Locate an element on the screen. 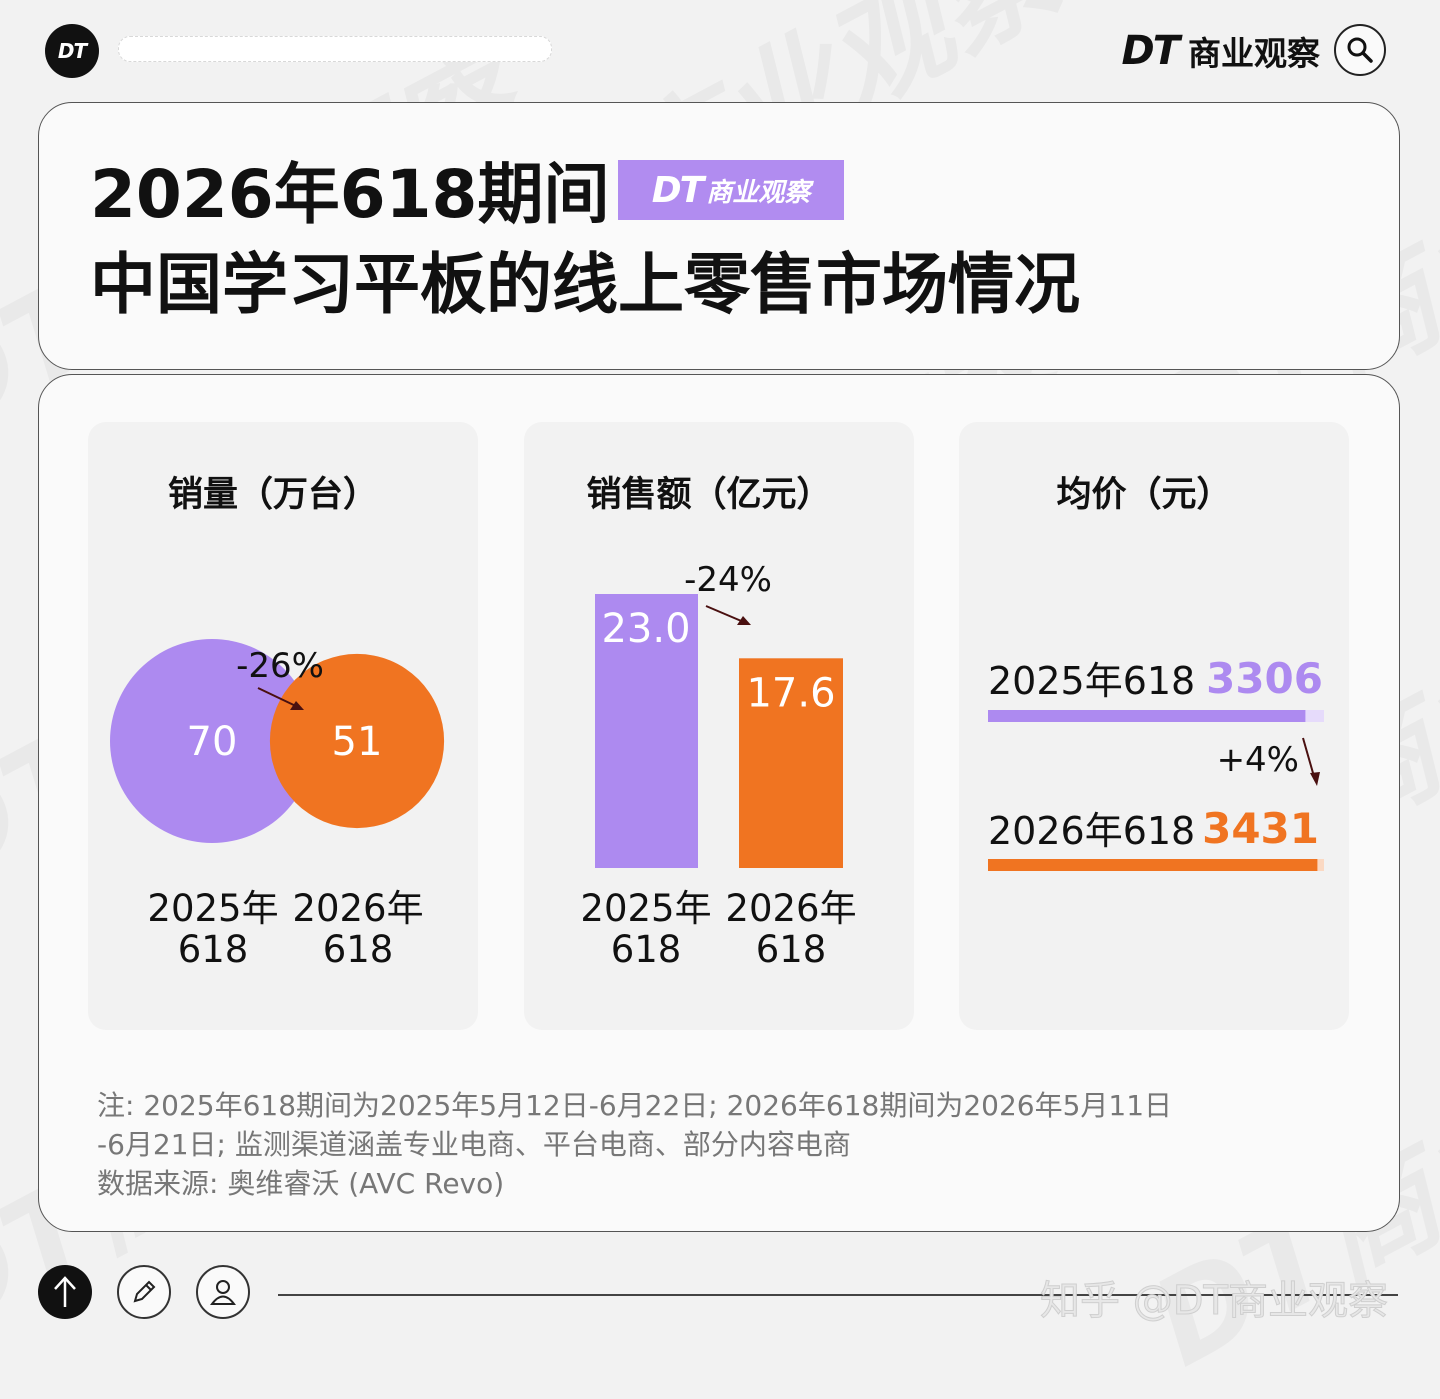  bar-2026 is located at coordinates (791, 763).